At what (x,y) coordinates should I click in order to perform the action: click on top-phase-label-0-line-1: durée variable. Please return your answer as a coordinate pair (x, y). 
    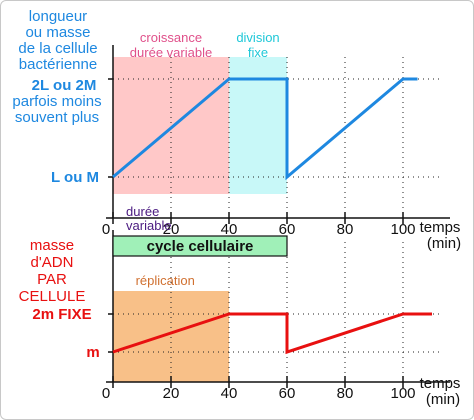
    Looking at the image, I should click on (171, 52).